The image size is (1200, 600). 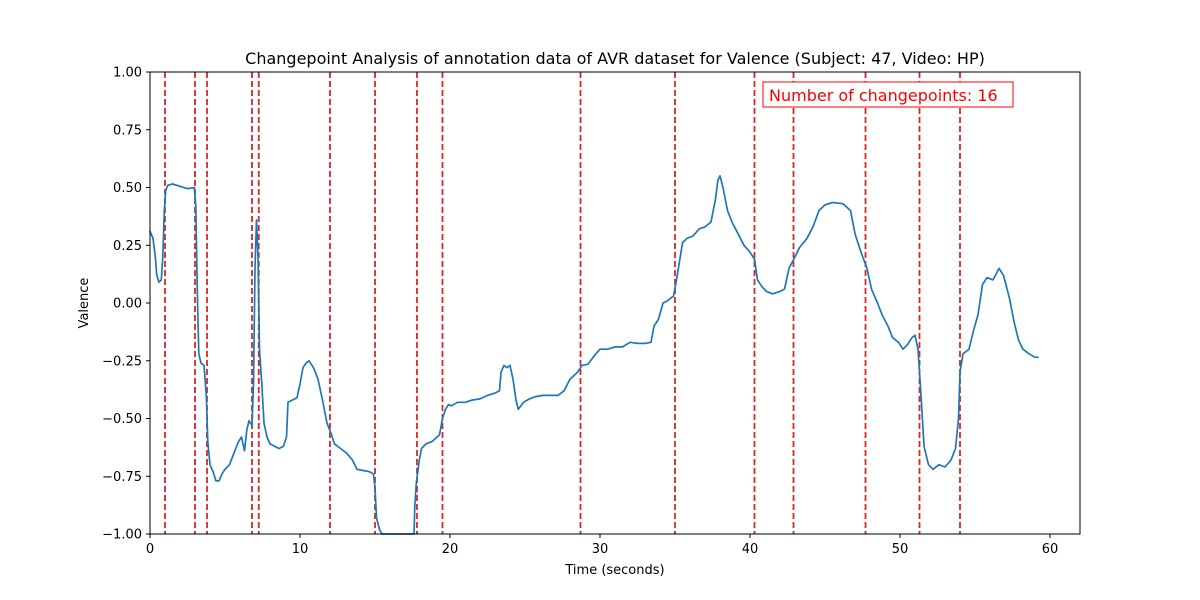 I want to click on y-axis-label: Valence, so click(x=84, y=303).